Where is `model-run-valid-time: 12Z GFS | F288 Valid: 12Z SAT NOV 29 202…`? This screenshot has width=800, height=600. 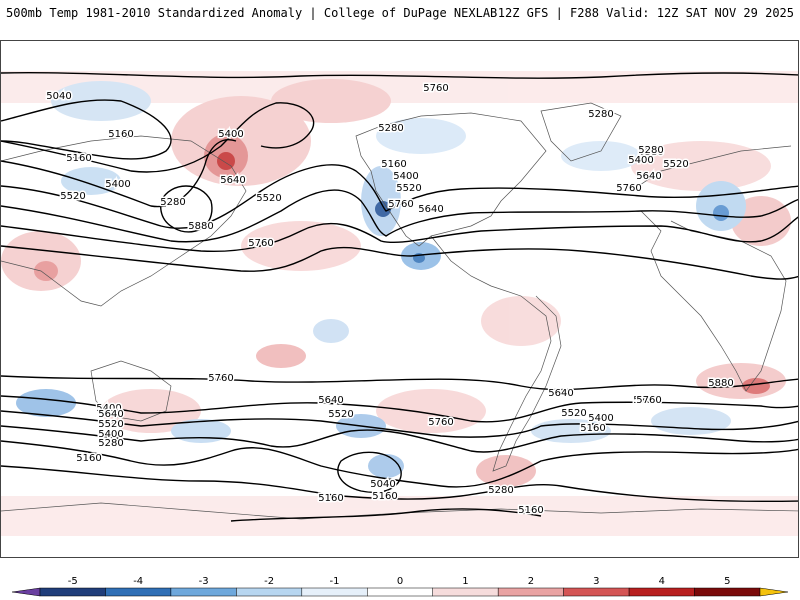
model-run-valid-time: 12Z GFS | F288 Valid: 12Z SAT NOV 29 202… is located at coordinates (645, 13).